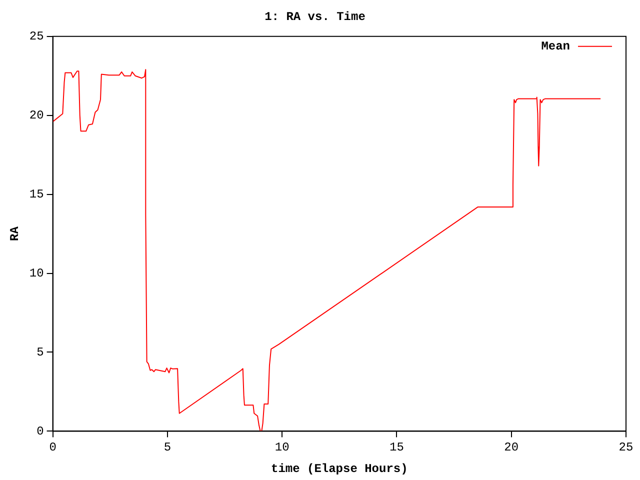 This screenshot has width=640, height=480. I want to click on x-tick-label: 0, so click(52, 447).